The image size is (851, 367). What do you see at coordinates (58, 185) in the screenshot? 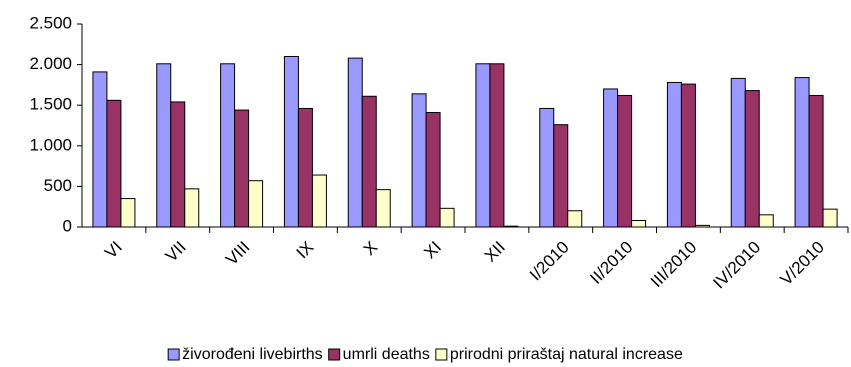
I see `y-tick-label: 500` at bounding box center [58, 185].